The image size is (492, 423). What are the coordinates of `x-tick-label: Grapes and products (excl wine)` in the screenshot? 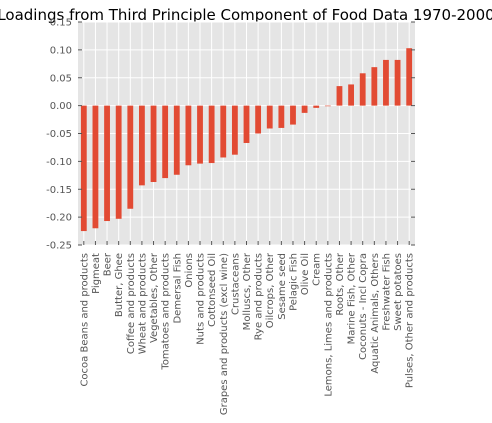 It's located at (224, 334).